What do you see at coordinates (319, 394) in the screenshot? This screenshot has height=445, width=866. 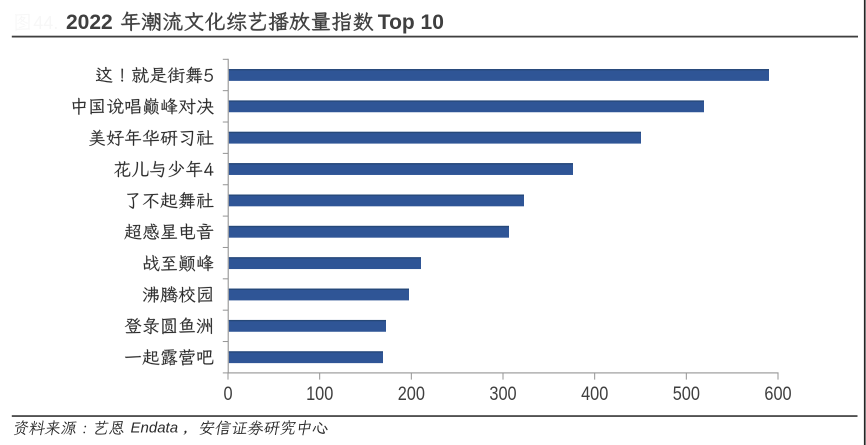 I see `svg-text: 100` at bounding box center [319, 394].